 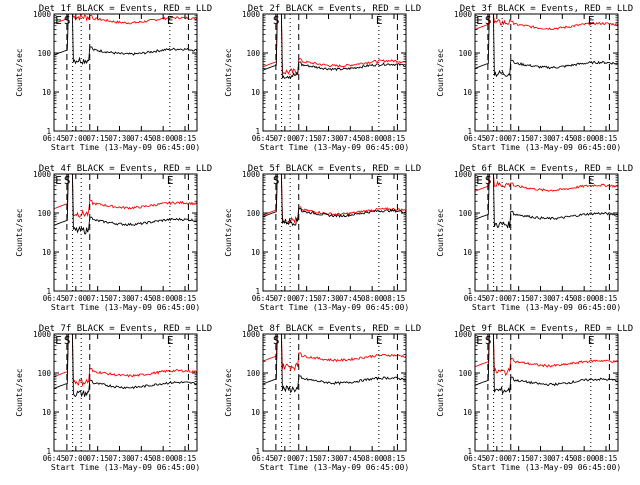 What do you see at coordinates (546, 329) in the screenshot?
I see `panel-title: Det 9f BLACK = Events, RED = LLD` at bounding box center [546, 329].